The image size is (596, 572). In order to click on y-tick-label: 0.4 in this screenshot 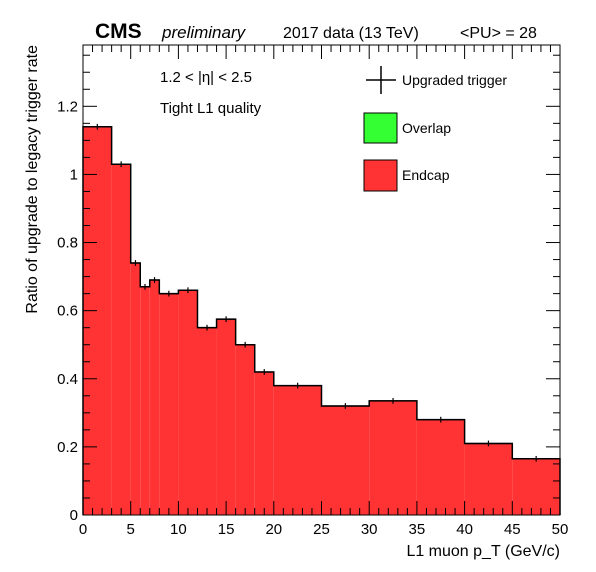, I will do `click(67, 379)`.